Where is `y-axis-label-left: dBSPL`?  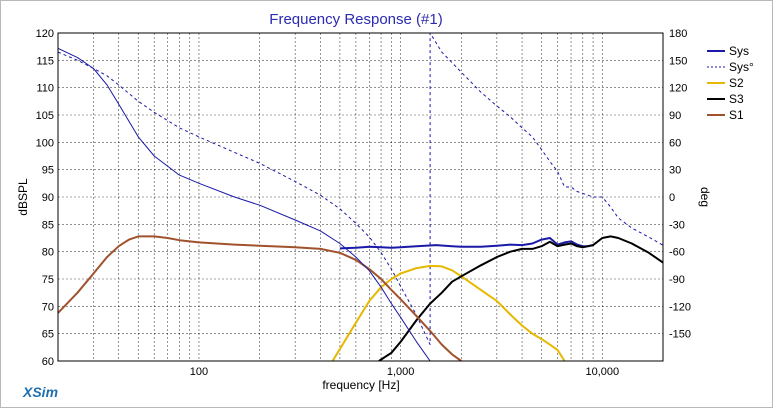 y-axis-label-left: dBSPL is located at coordinates (23, 197).